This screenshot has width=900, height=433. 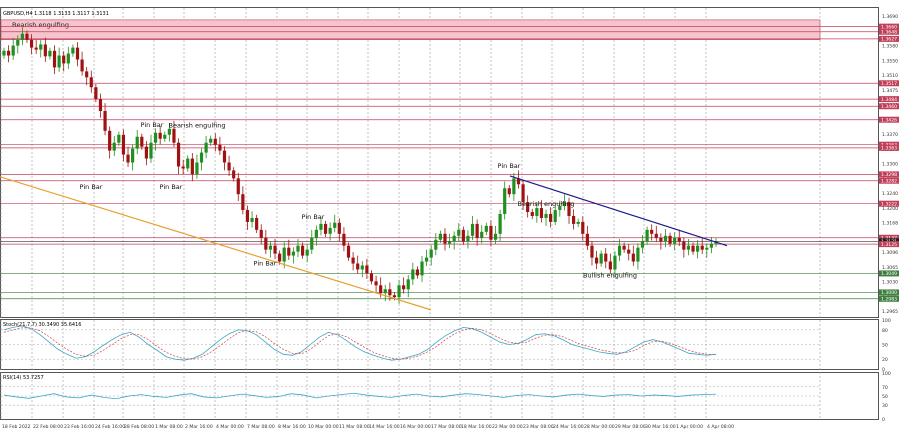 What do you see at coordinates (261, 427) in the screenshot?
I see `time-tick-label: 7 Mar 08:00` at bounding box center [261, 427].